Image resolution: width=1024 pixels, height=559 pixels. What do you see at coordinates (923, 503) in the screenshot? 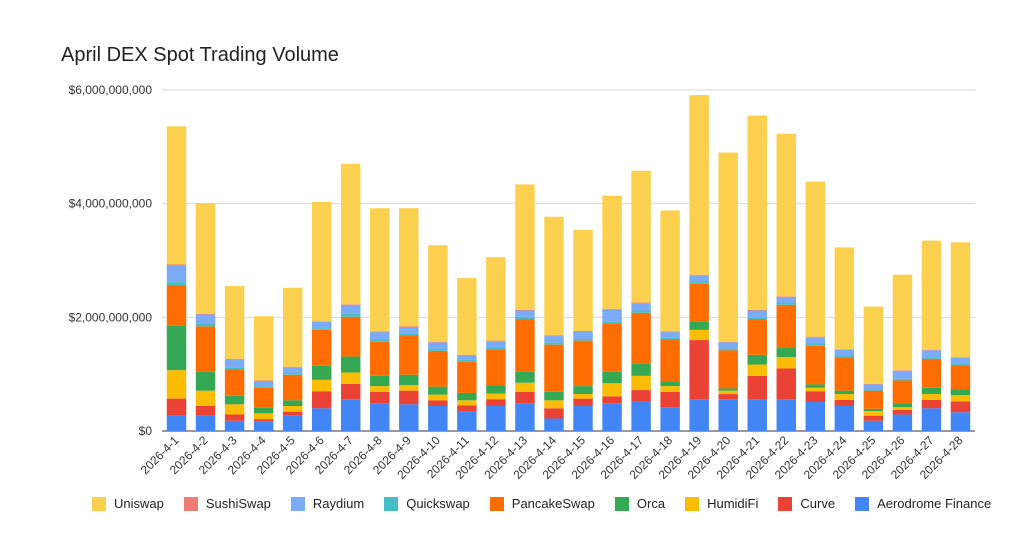
I see `legend-item: Aerodrome Finance` at bounding box center [923, 503].